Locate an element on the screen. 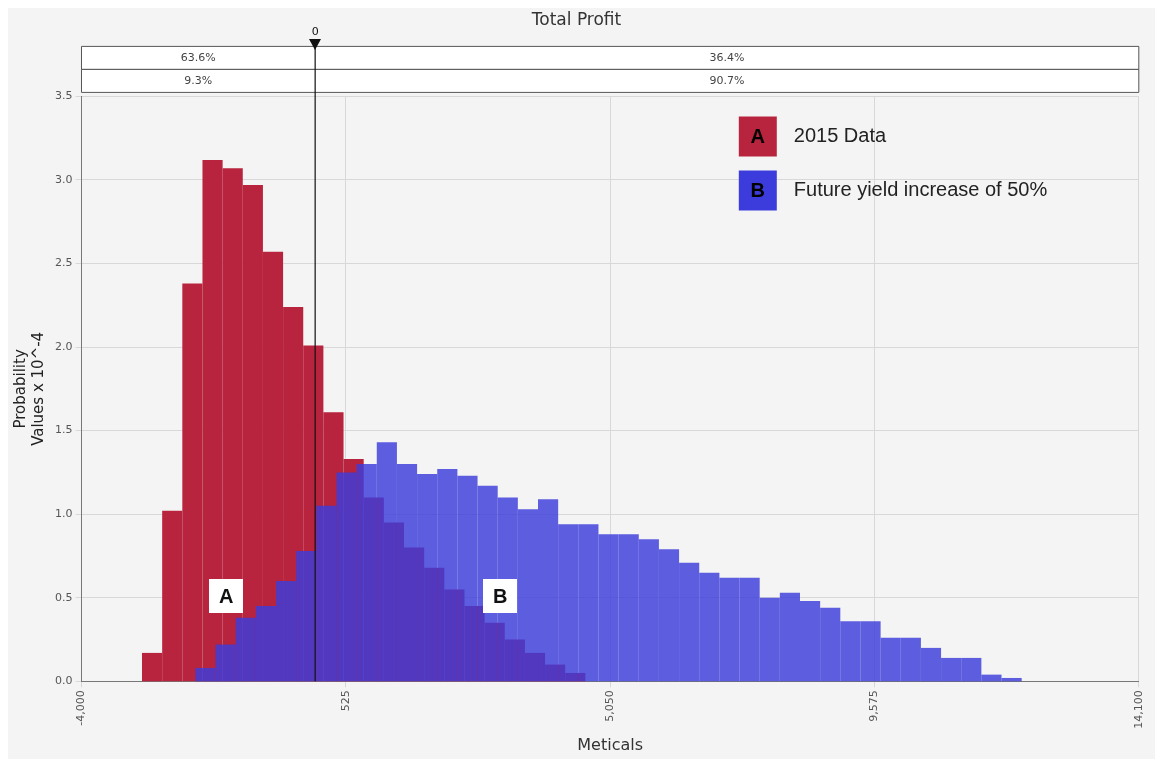  y-tick-label: 0.0 is located at coordinates (63, 681).